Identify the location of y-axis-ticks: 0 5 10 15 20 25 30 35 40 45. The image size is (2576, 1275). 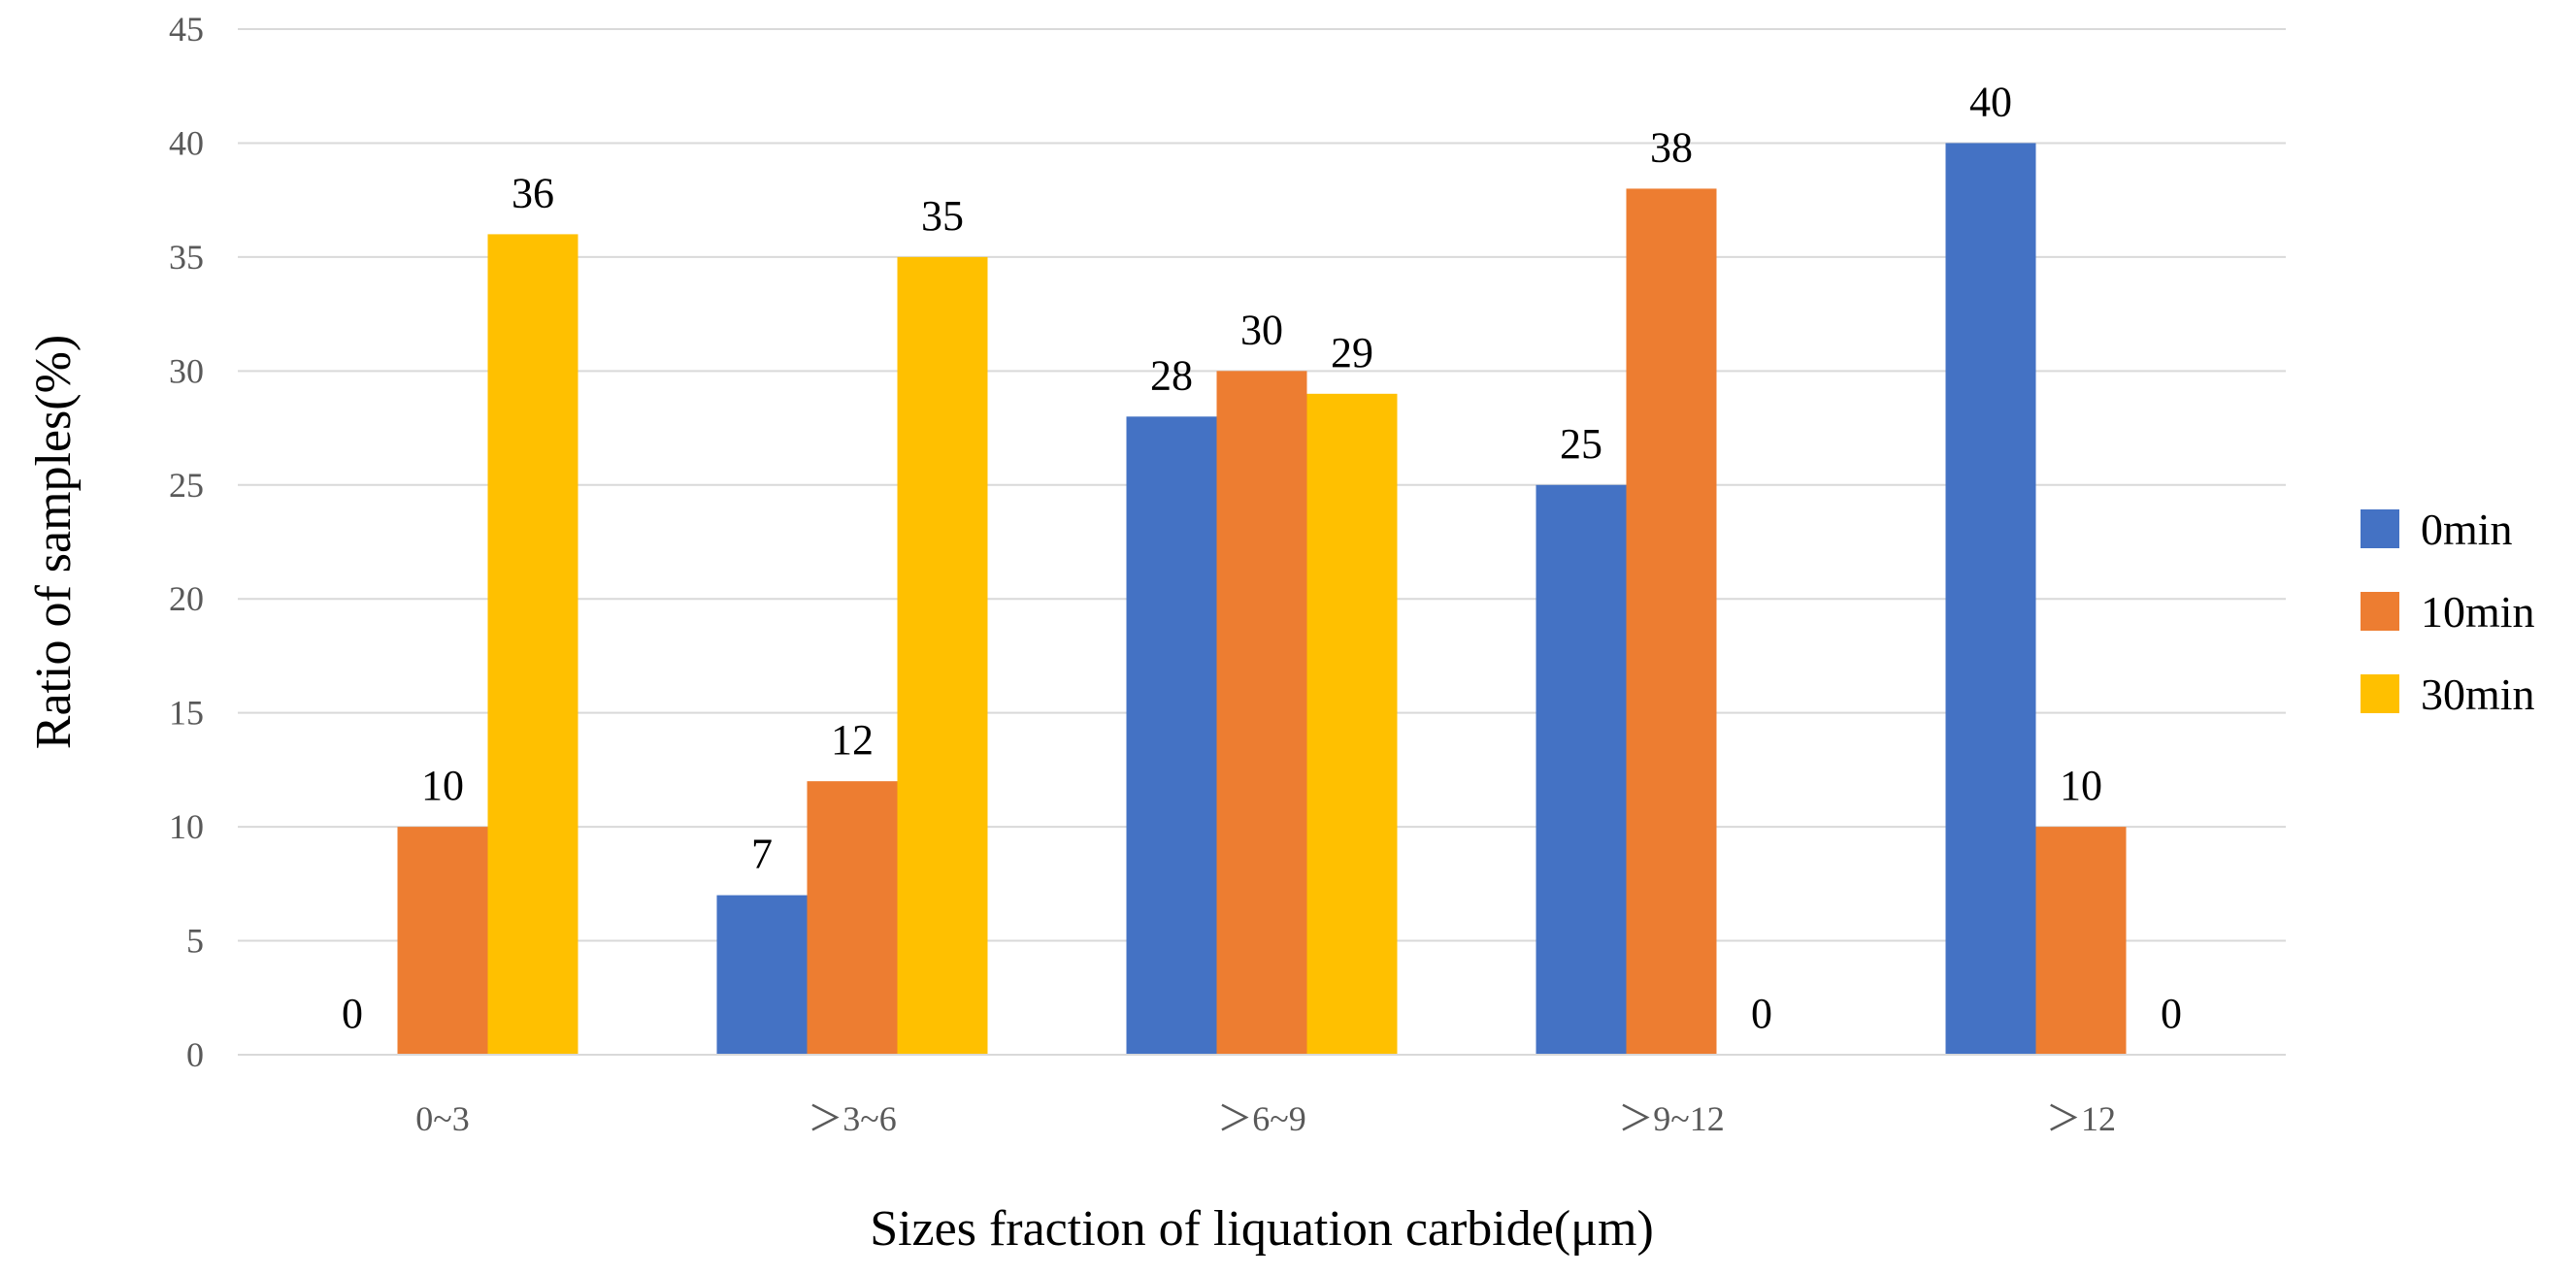
(186, 542).